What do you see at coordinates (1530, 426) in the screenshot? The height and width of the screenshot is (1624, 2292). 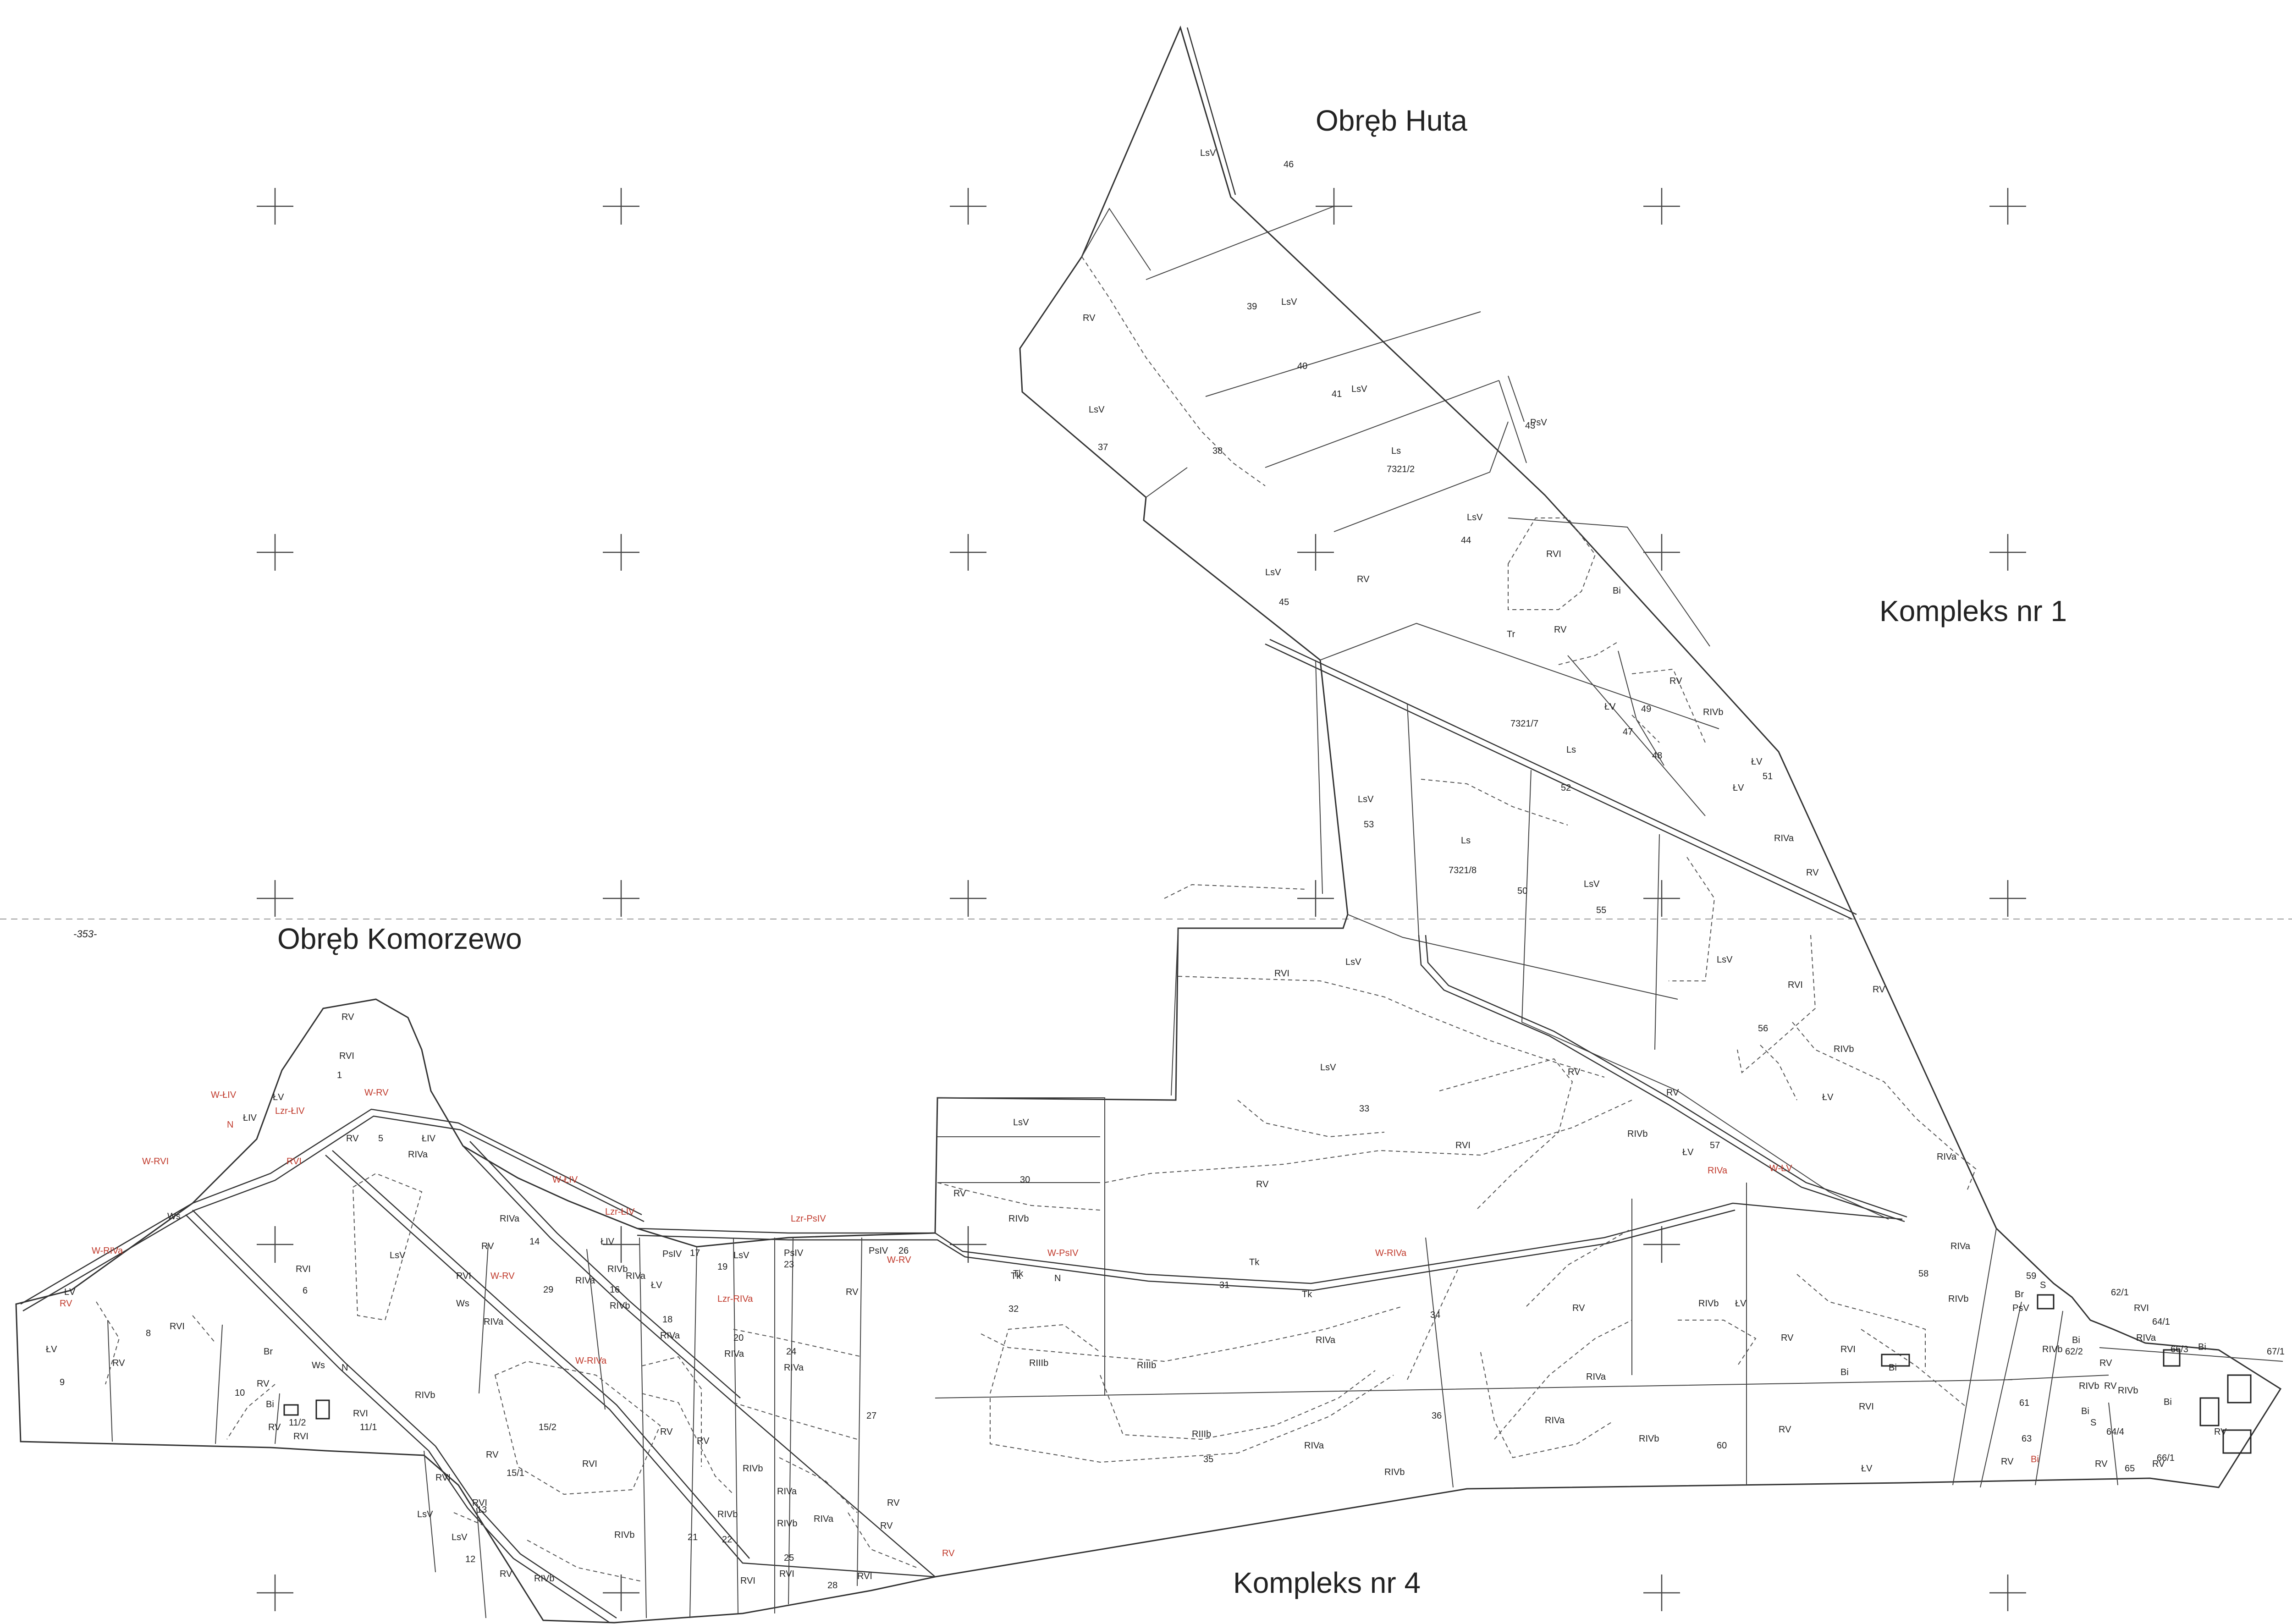 I see `parcel-number: 43` at bounding box center [1530, 426].